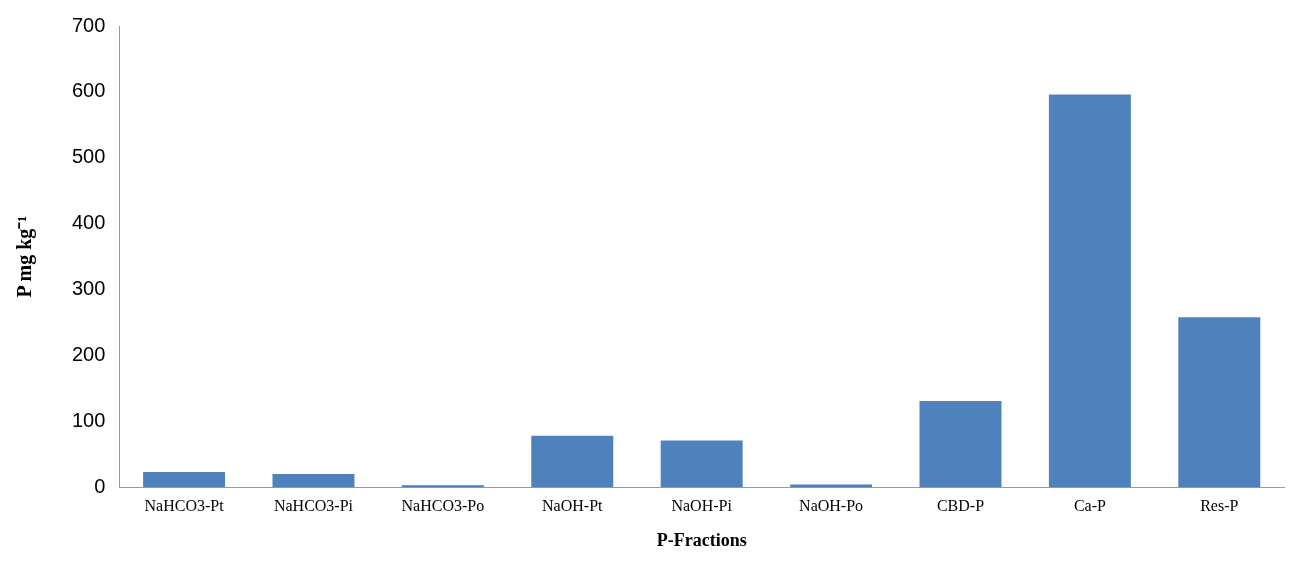 The image size is (1290, 562). I want to click on y-tick-label: 100, so click(88, 419).